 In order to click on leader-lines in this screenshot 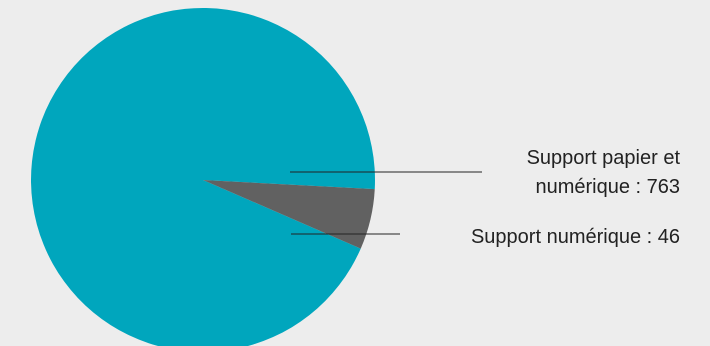, I will do `click(386, 203)`.